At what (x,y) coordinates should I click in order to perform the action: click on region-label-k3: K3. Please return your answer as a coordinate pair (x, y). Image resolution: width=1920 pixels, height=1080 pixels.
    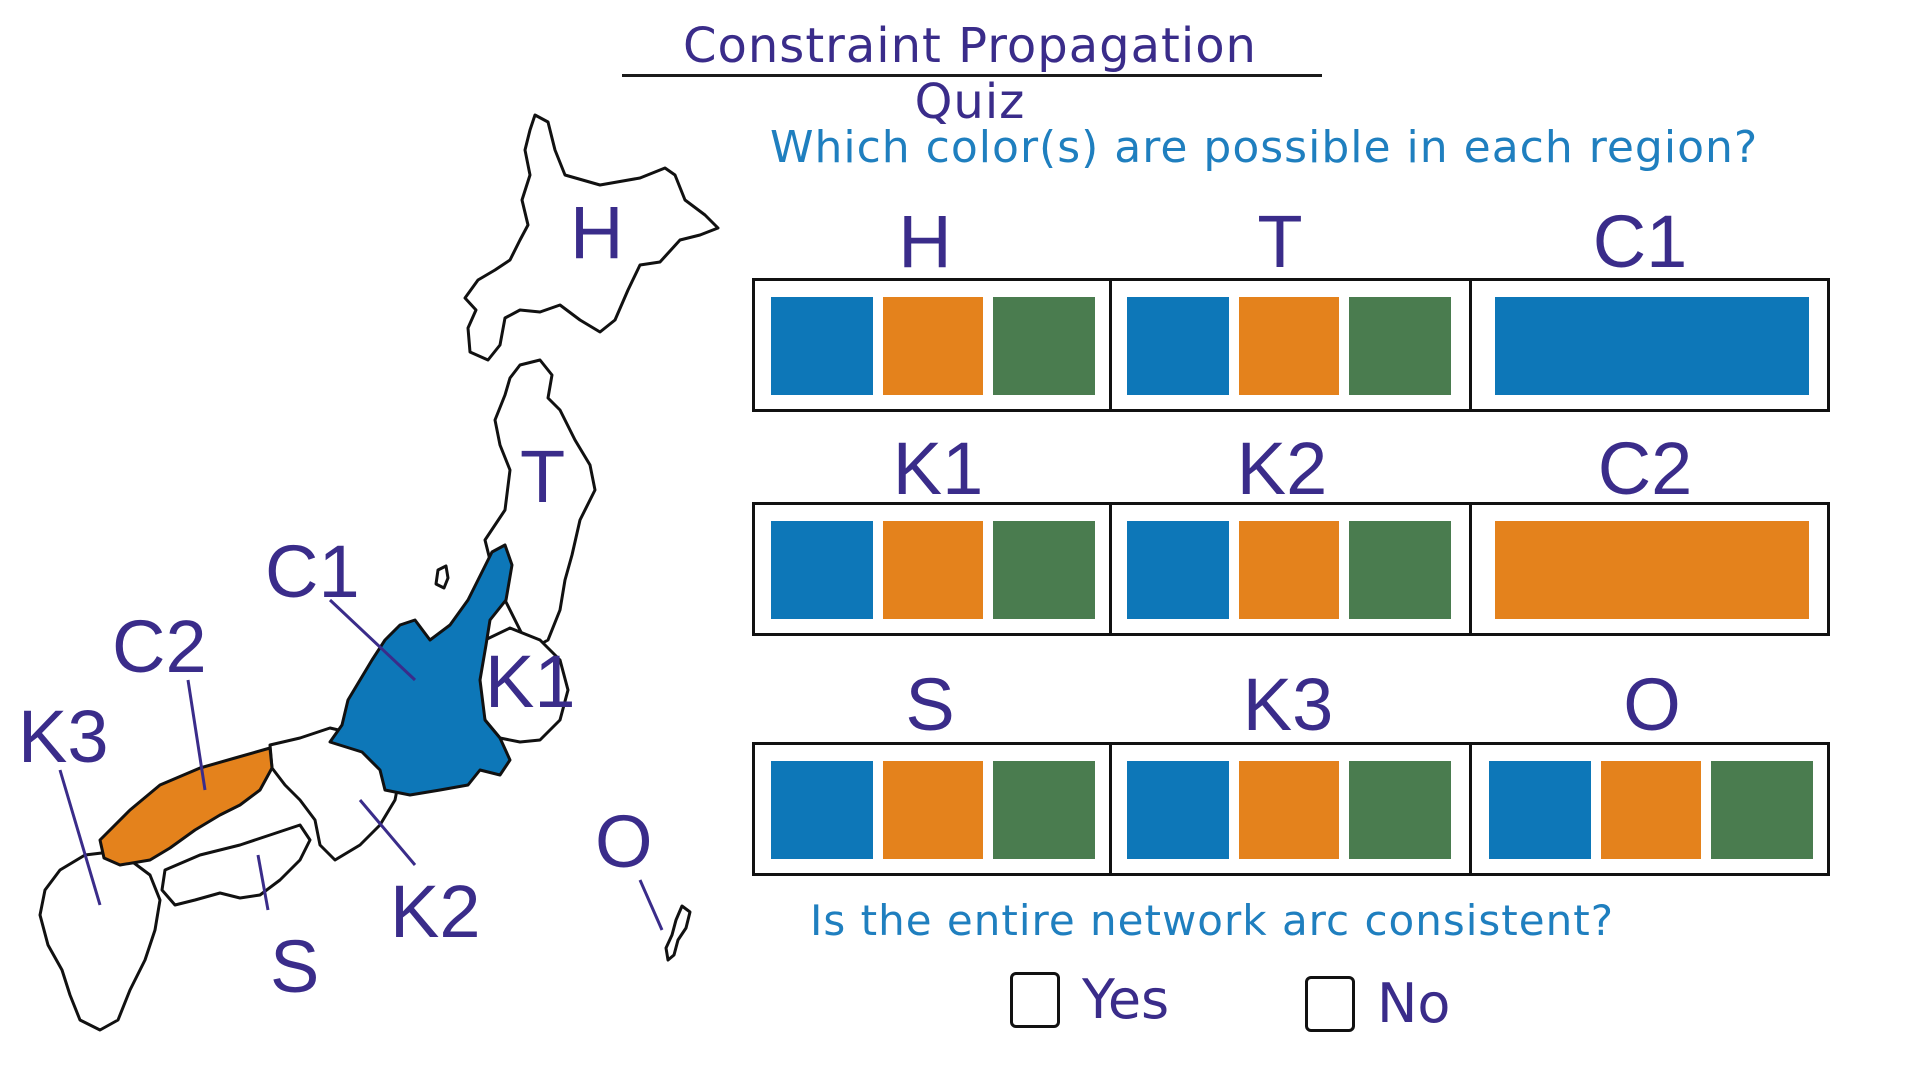
    Looking at the image, I should click on (1288, 704).